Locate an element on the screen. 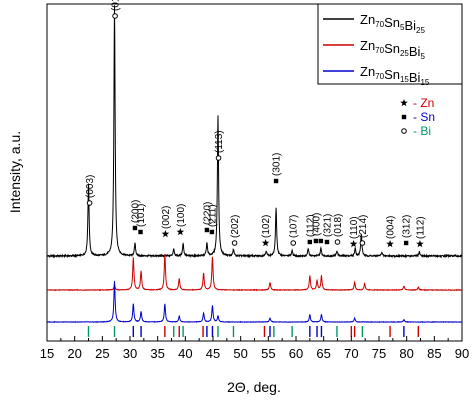  peak-label-2: (200) is located at coordinates (136, 211).